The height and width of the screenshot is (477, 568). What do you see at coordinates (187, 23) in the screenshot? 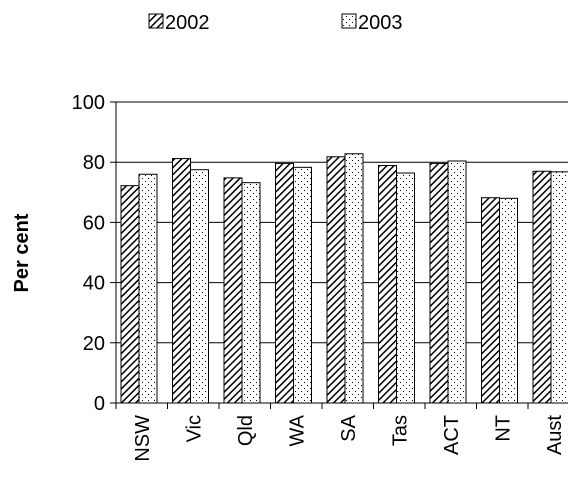
I see `legend-label-2002: 2002` at bounding box center [187, 23].